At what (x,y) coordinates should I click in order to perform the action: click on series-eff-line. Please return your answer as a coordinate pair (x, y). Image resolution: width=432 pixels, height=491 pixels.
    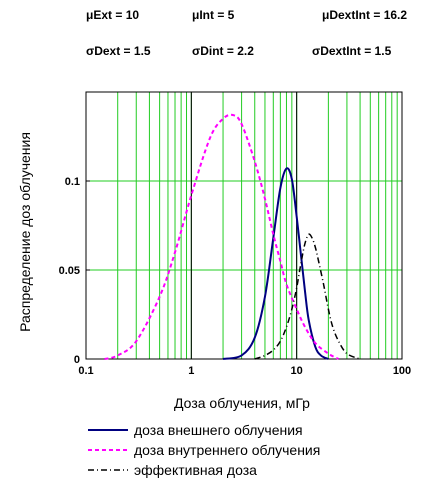
    Looking at the image, I should click on (307, 296).